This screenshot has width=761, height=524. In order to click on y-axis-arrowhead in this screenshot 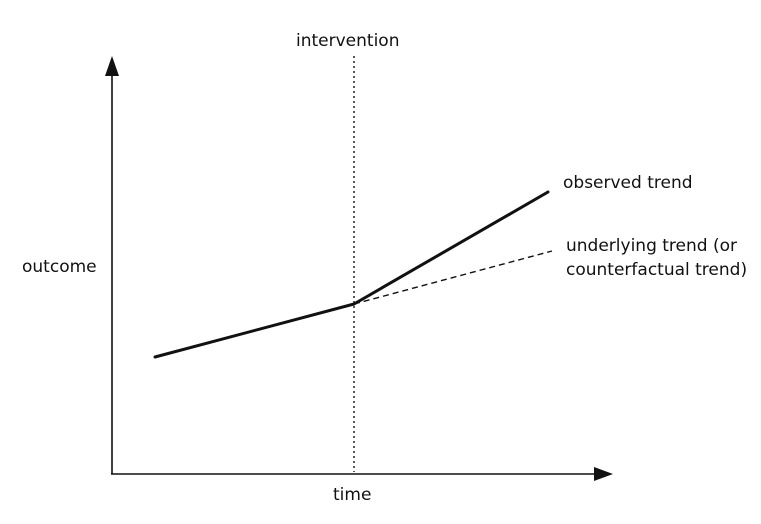, I will do `click(112, 66)`.